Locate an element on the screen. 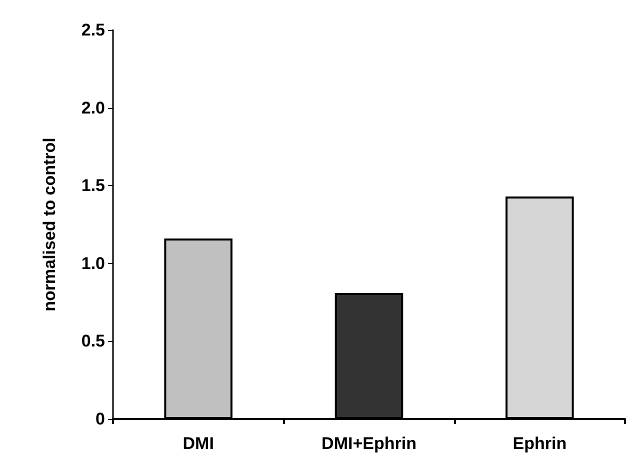 This screenshot has height=465, width=635. y-tick-label: 2.0 is located at coordinates (93, 108).